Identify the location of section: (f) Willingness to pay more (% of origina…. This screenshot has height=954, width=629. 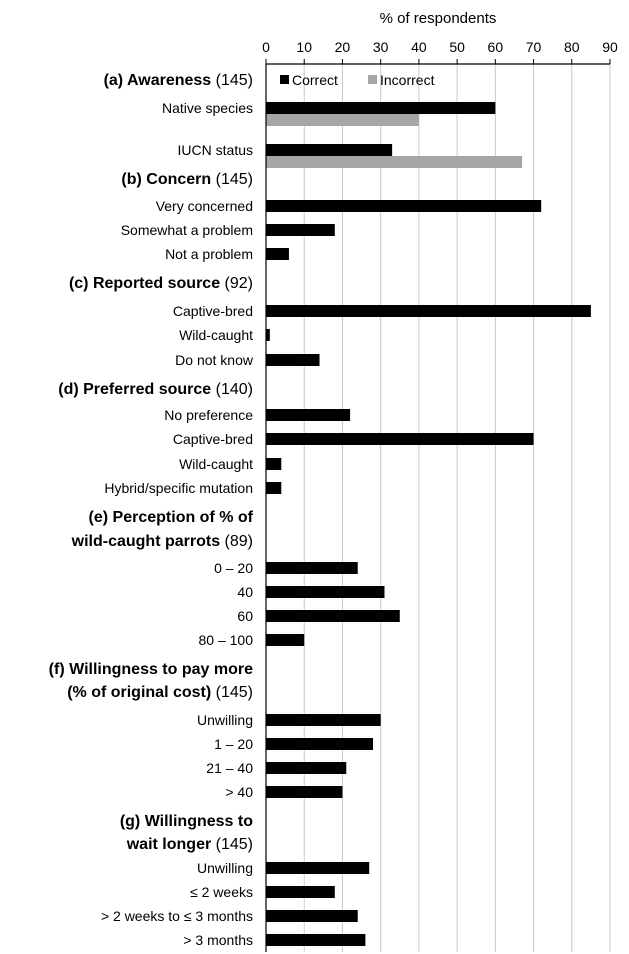
(215, 730).